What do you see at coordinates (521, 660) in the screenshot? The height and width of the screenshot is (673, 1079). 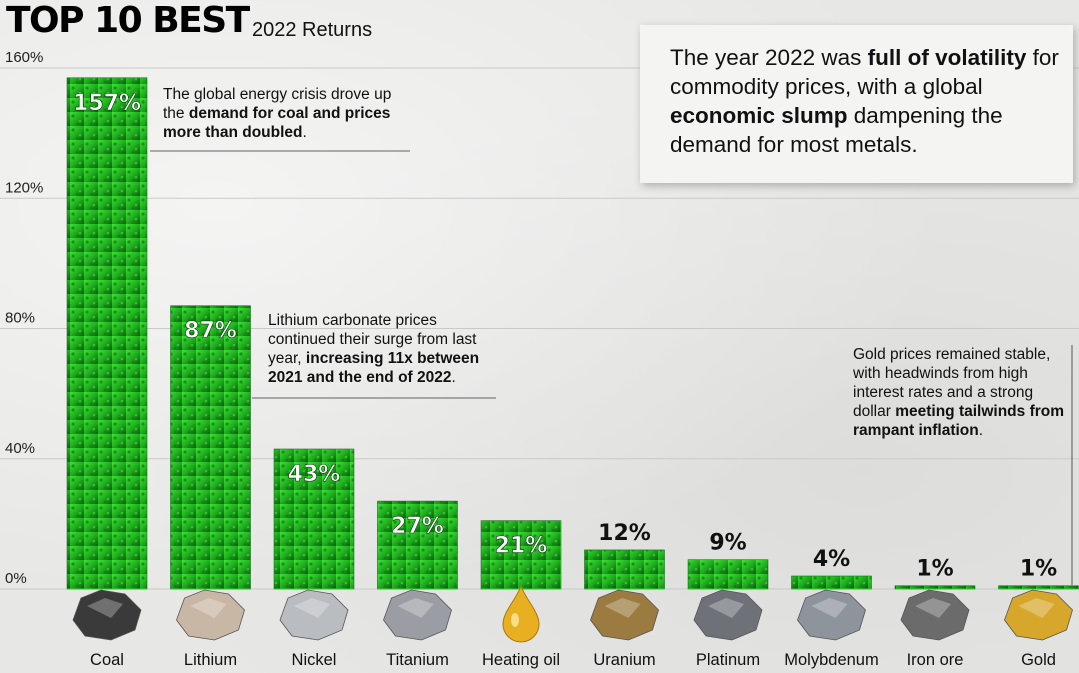 I see `category-label: Heating oil` at bounding box center [521, 660].